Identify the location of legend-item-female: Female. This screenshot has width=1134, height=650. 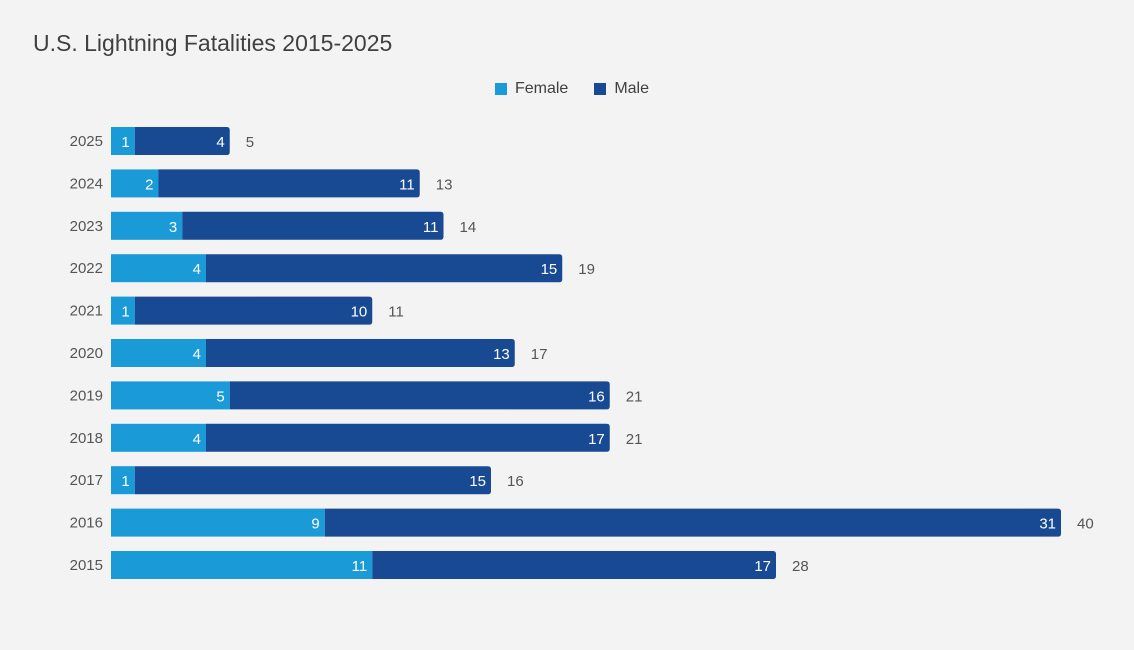
(526, 89).